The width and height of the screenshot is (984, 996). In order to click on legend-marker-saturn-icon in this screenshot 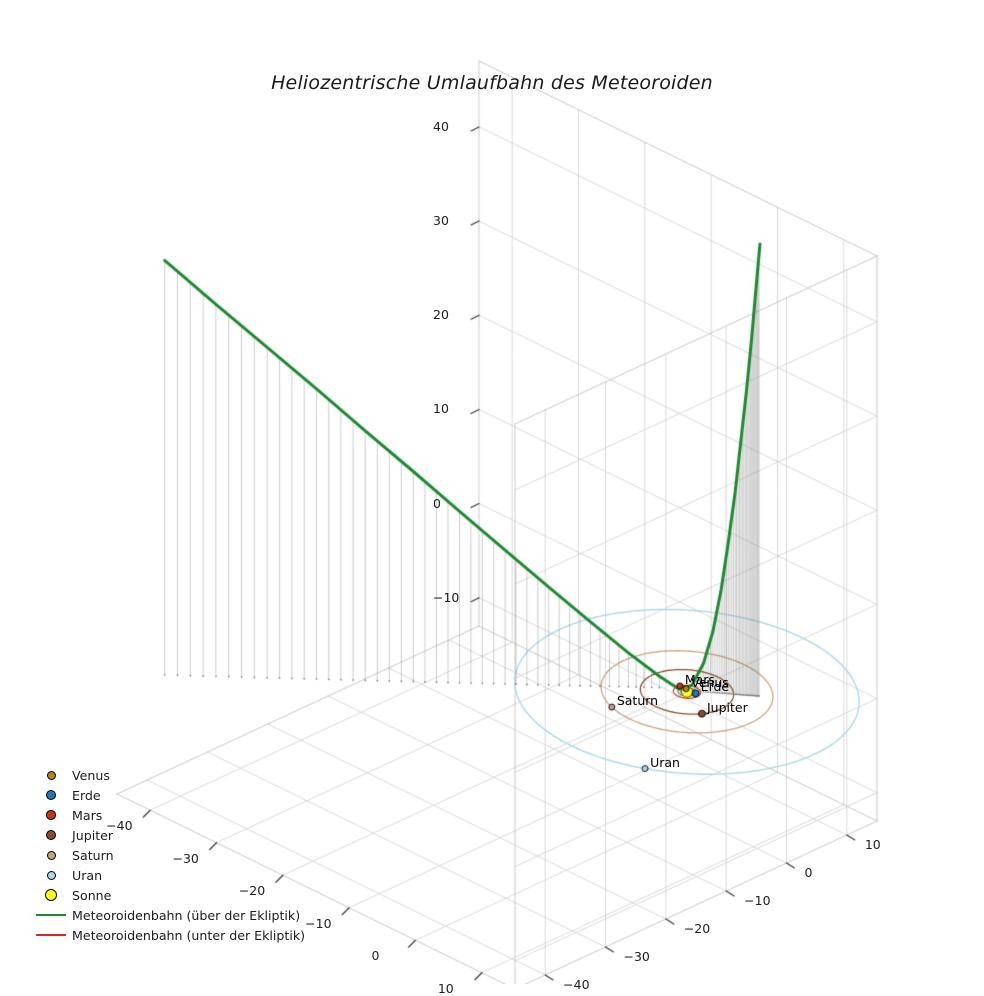, I will do `click(51, 855)`.